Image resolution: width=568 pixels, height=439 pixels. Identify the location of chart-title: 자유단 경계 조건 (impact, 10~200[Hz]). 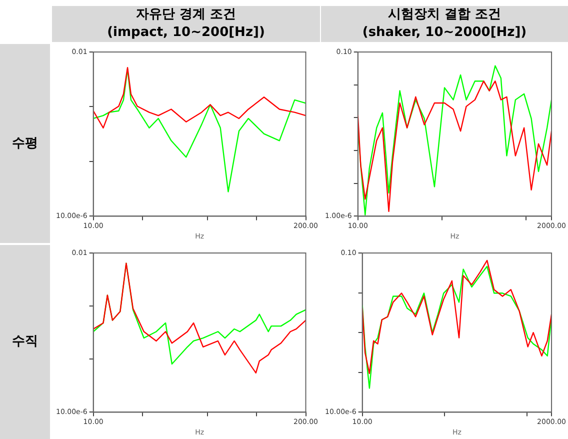
(186, 24).